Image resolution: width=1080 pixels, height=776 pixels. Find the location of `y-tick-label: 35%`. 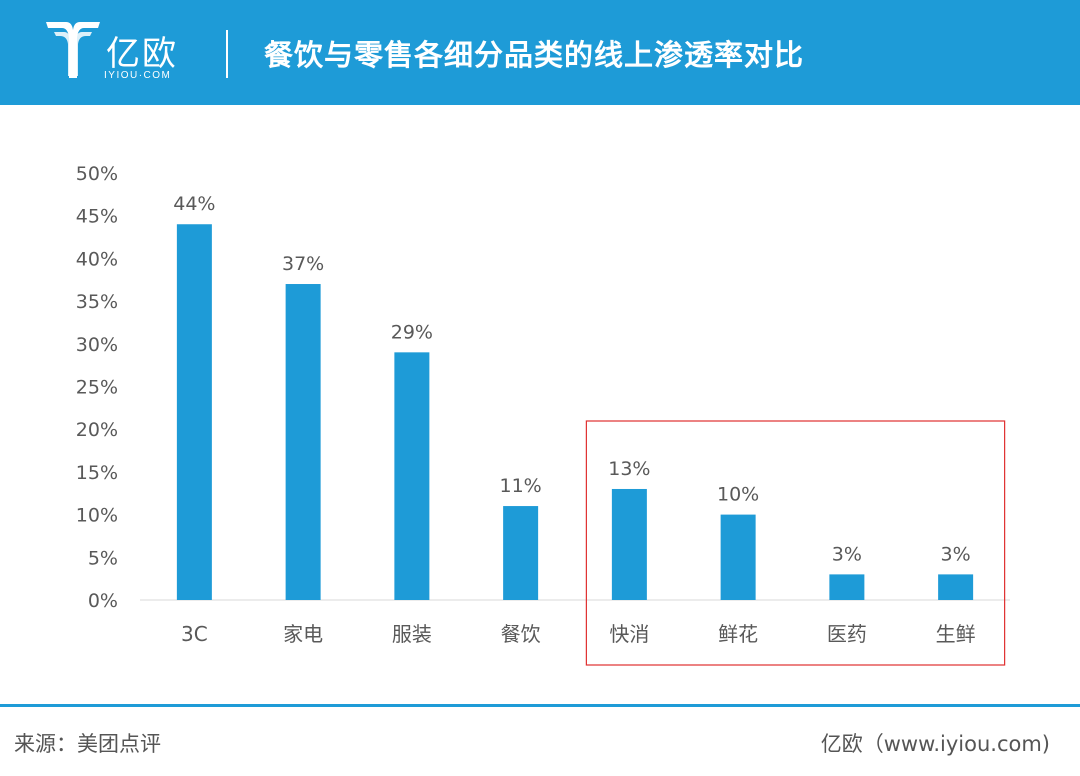

y-tick-label: 35% is located at coordinates (97, 302).